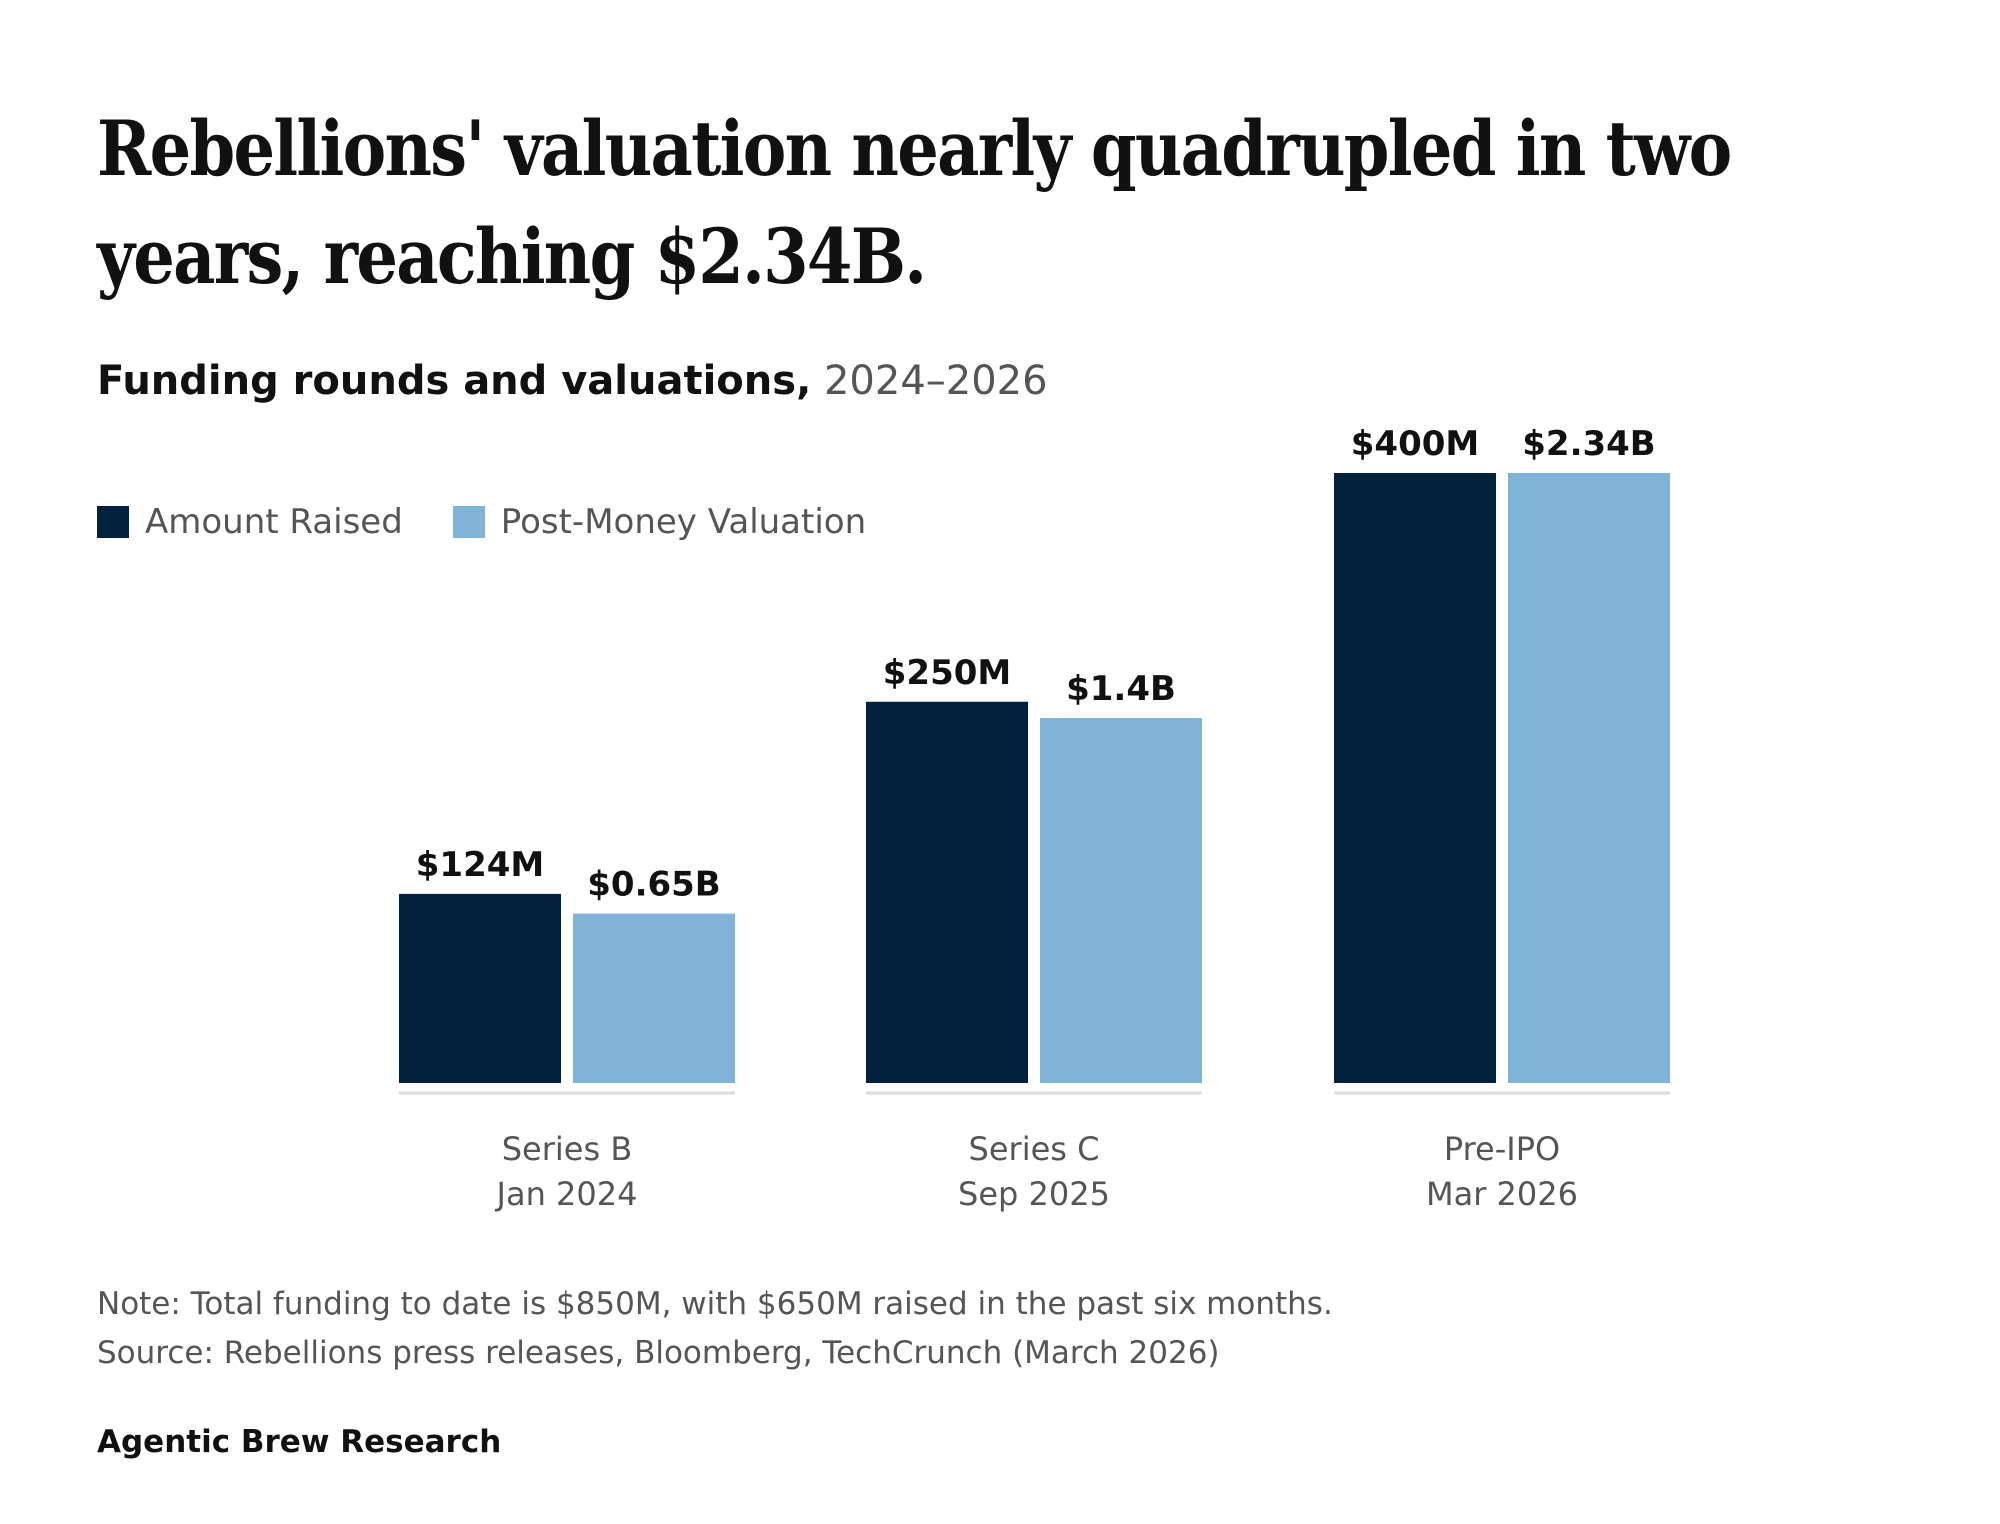  What do you see at coordinates (947, 673) in the screenshot?
I see `data-label-amount-1: $250M` at bounding box center [947, 673].